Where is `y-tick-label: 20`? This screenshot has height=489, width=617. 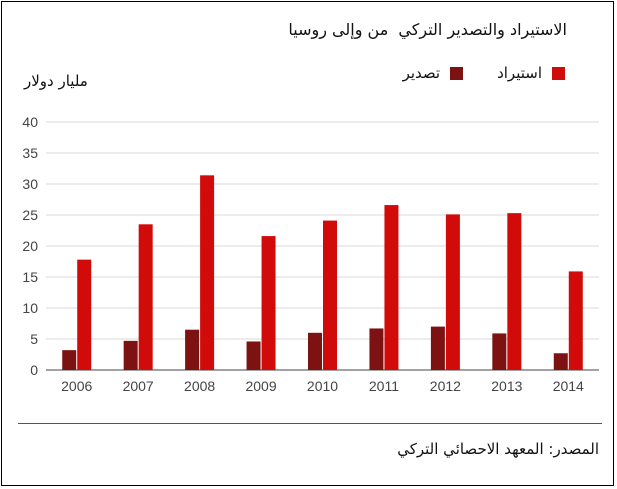
y-tick-label: 20 is located at coordinates (30, 246).